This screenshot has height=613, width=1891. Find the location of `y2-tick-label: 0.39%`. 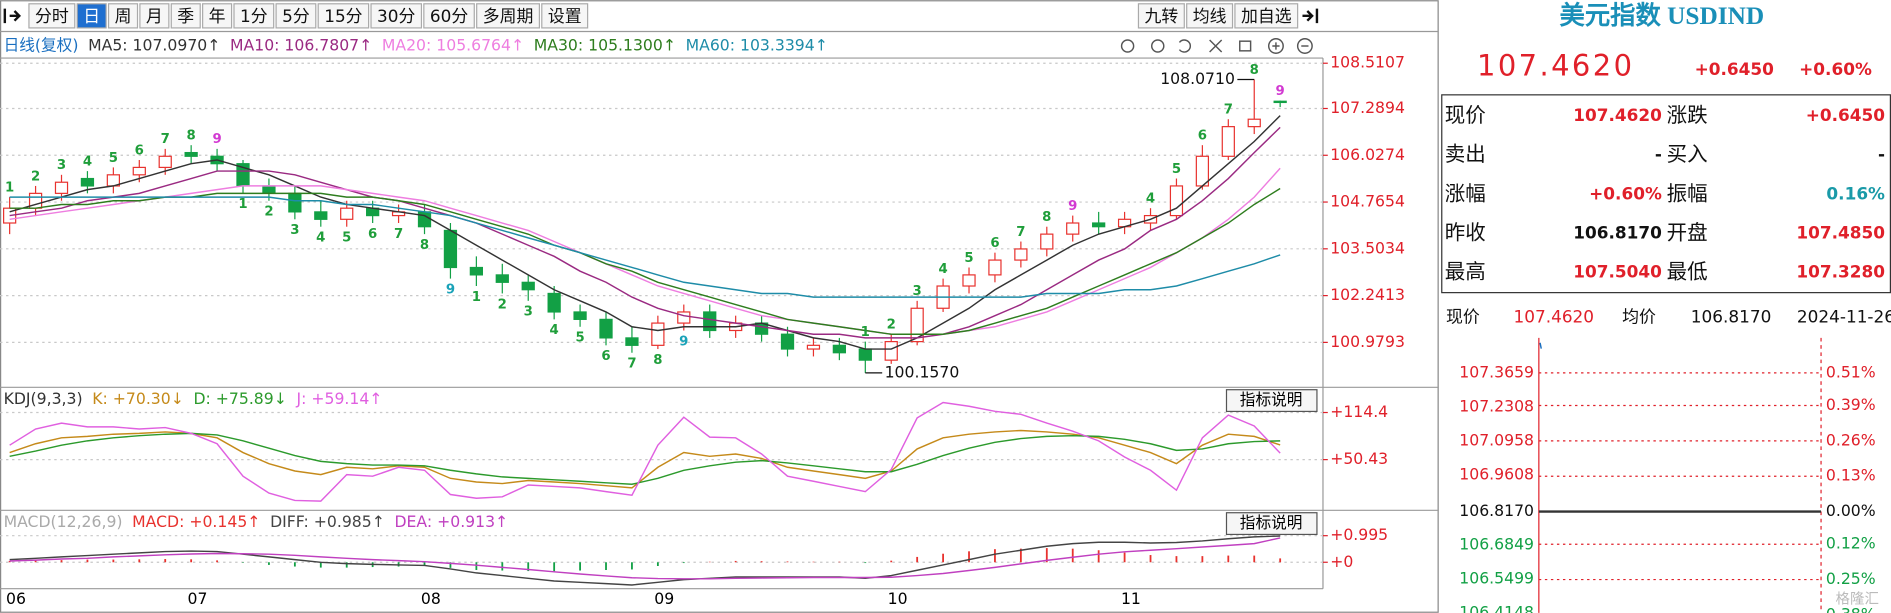

y2-tick-label: 0.39% is located at coordinates (1851, 404).